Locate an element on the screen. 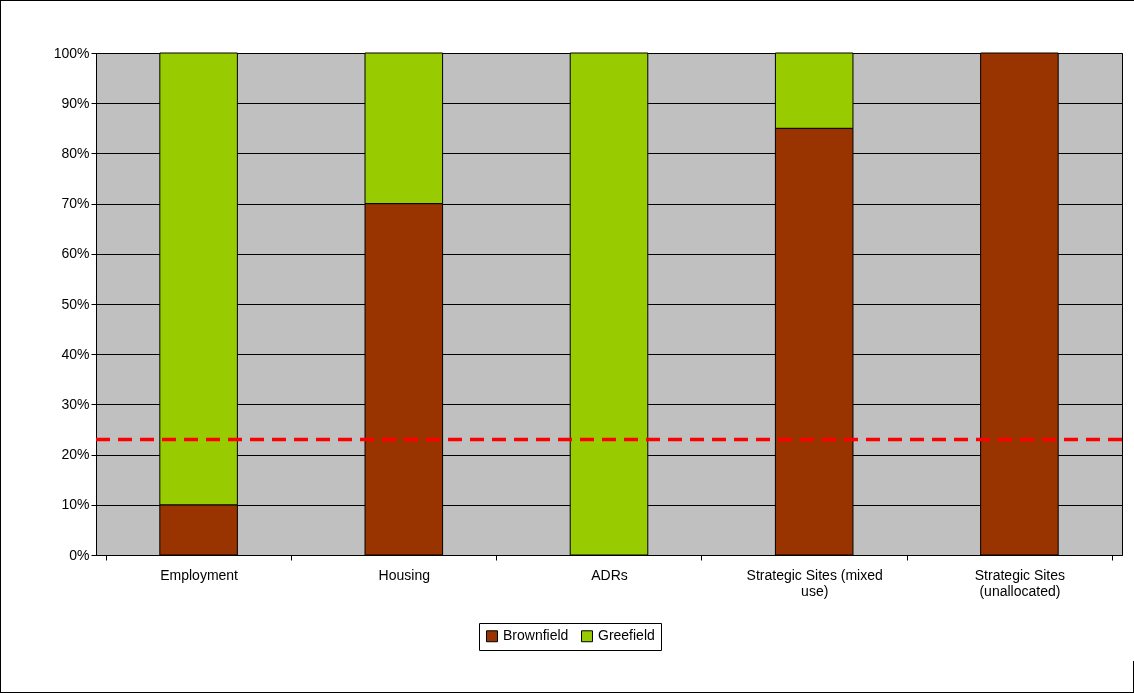 Image resolution: width=1134 pixels, height=693 pixels. y-tick-label: 70% is located at coordinates (75, 203).